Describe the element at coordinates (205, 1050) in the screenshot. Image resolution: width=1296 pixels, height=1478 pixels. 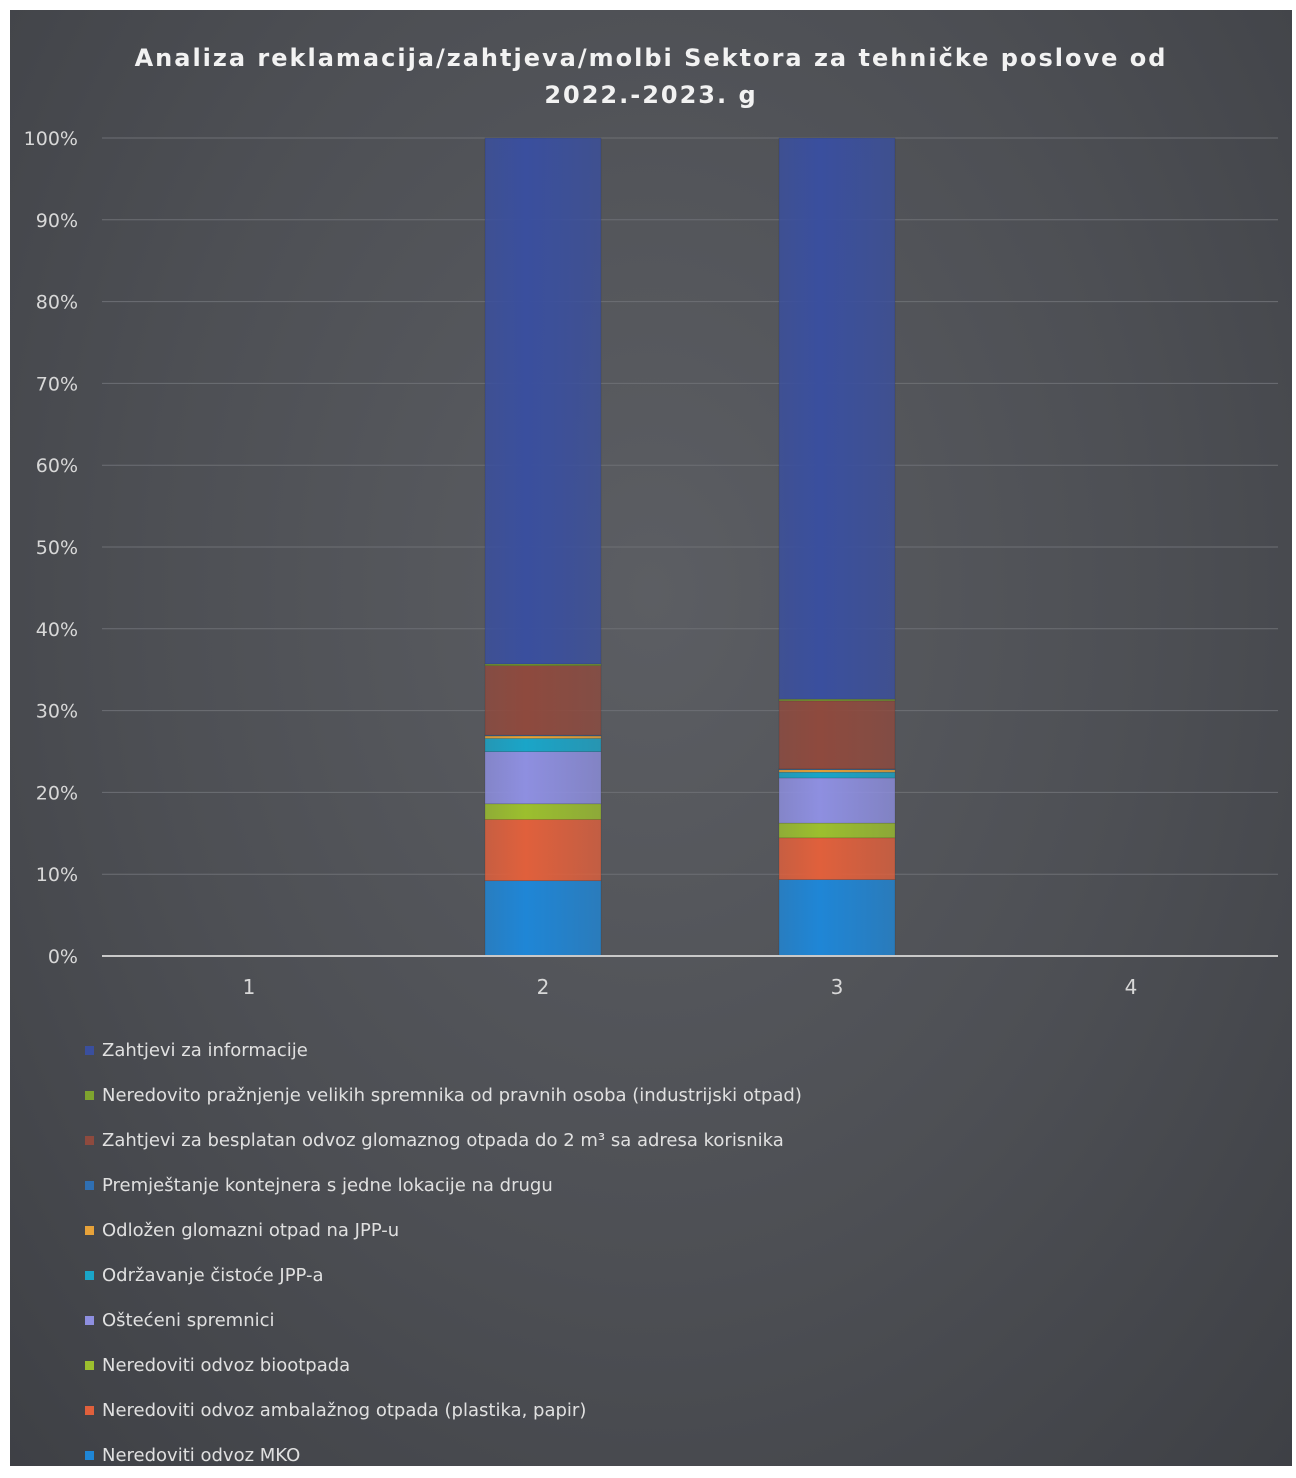
I see `legend-label: Zahtjevi za informacije` at that location.